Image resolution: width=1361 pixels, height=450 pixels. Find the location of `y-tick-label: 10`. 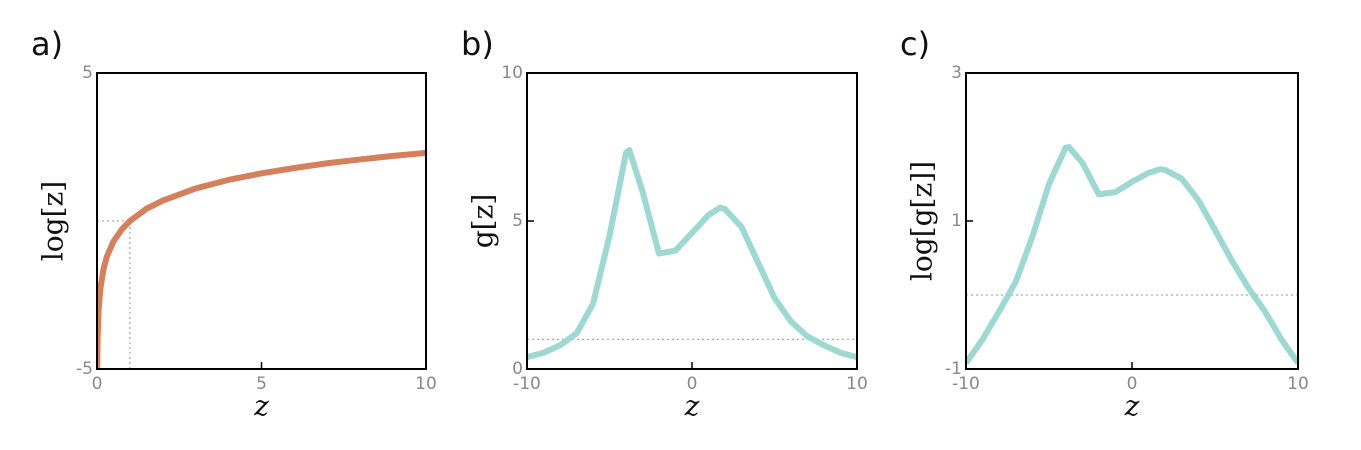

y-tick-label: 10 is located at coordinates (512, 73).